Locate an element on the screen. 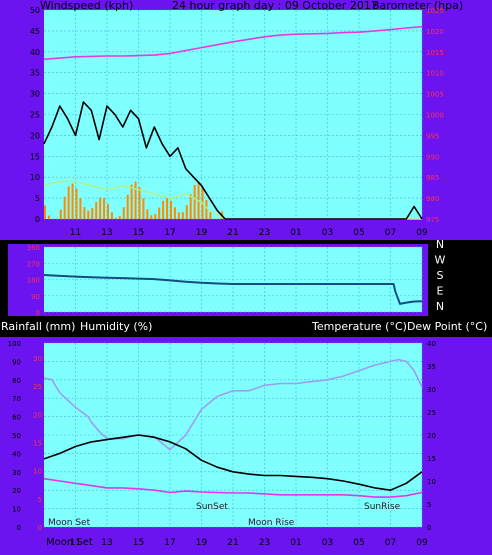  barometer-tick-label: 985 is located at coordinates (432, 178).